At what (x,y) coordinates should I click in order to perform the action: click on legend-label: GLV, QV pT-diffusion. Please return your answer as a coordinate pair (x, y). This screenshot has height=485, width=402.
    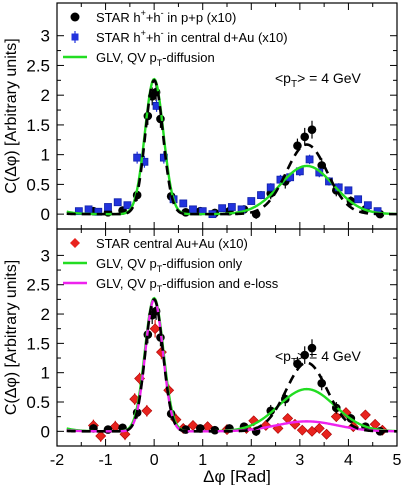
    Looking at the image, I should click on (155, 59).